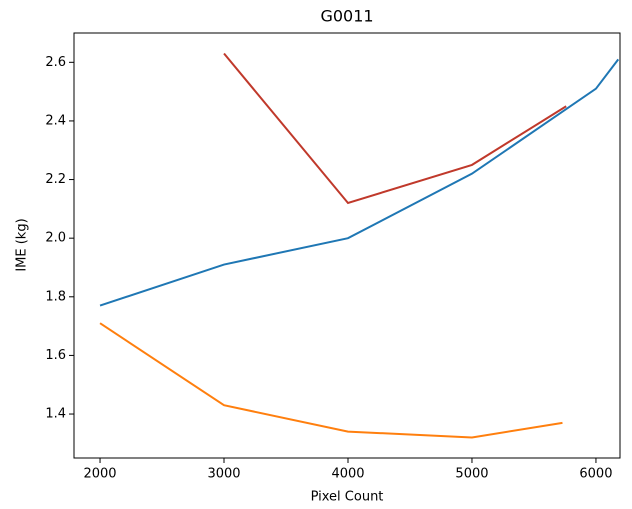 The image size is (632, 509). Describe the element at coordinates (595, 474) in the screenshot. I see `x-tick-label: 6000` at that location.